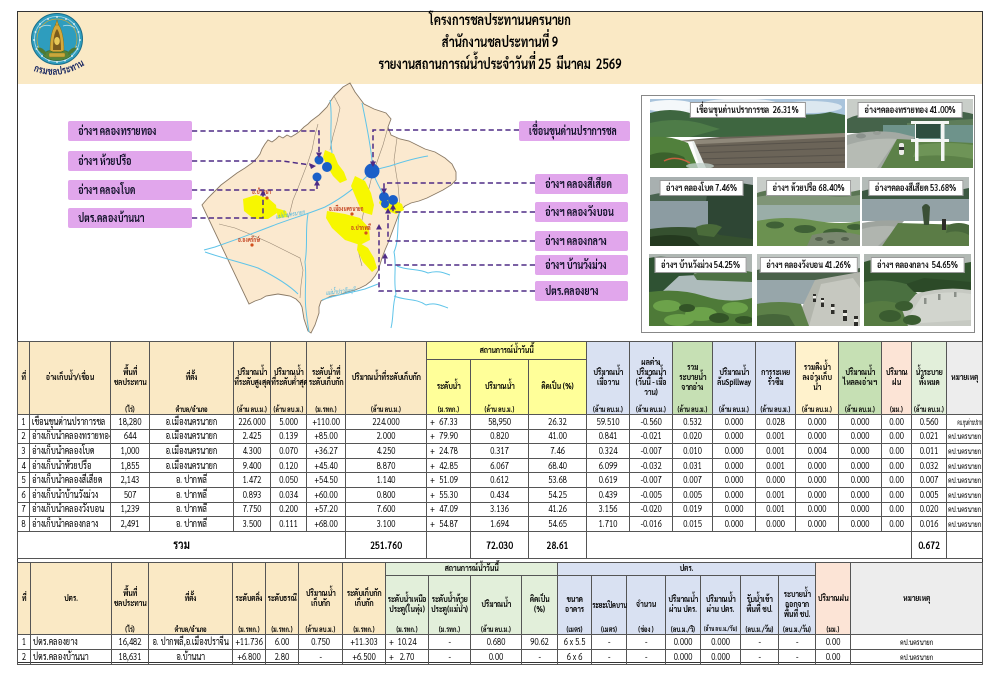  What do you see at coordinates (261, 191) in the screenshot?
I see `svg-text: อ.บ้านนา` at bounding box center [261, 191].